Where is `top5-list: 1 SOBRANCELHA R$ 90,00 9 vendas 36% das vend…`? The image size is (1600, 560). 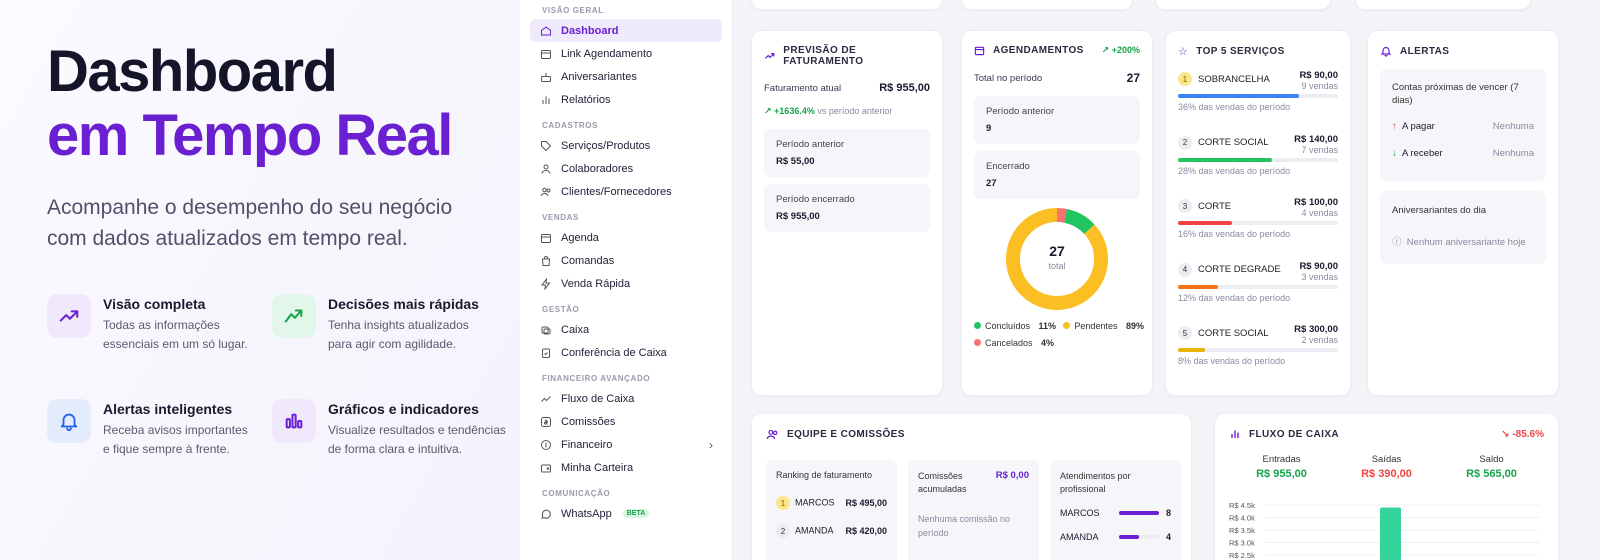
top5-list: 1 SOBRANCELHA R$ 90,00 9 vendas 36% das vend… is located at coordinates (1258, 229).